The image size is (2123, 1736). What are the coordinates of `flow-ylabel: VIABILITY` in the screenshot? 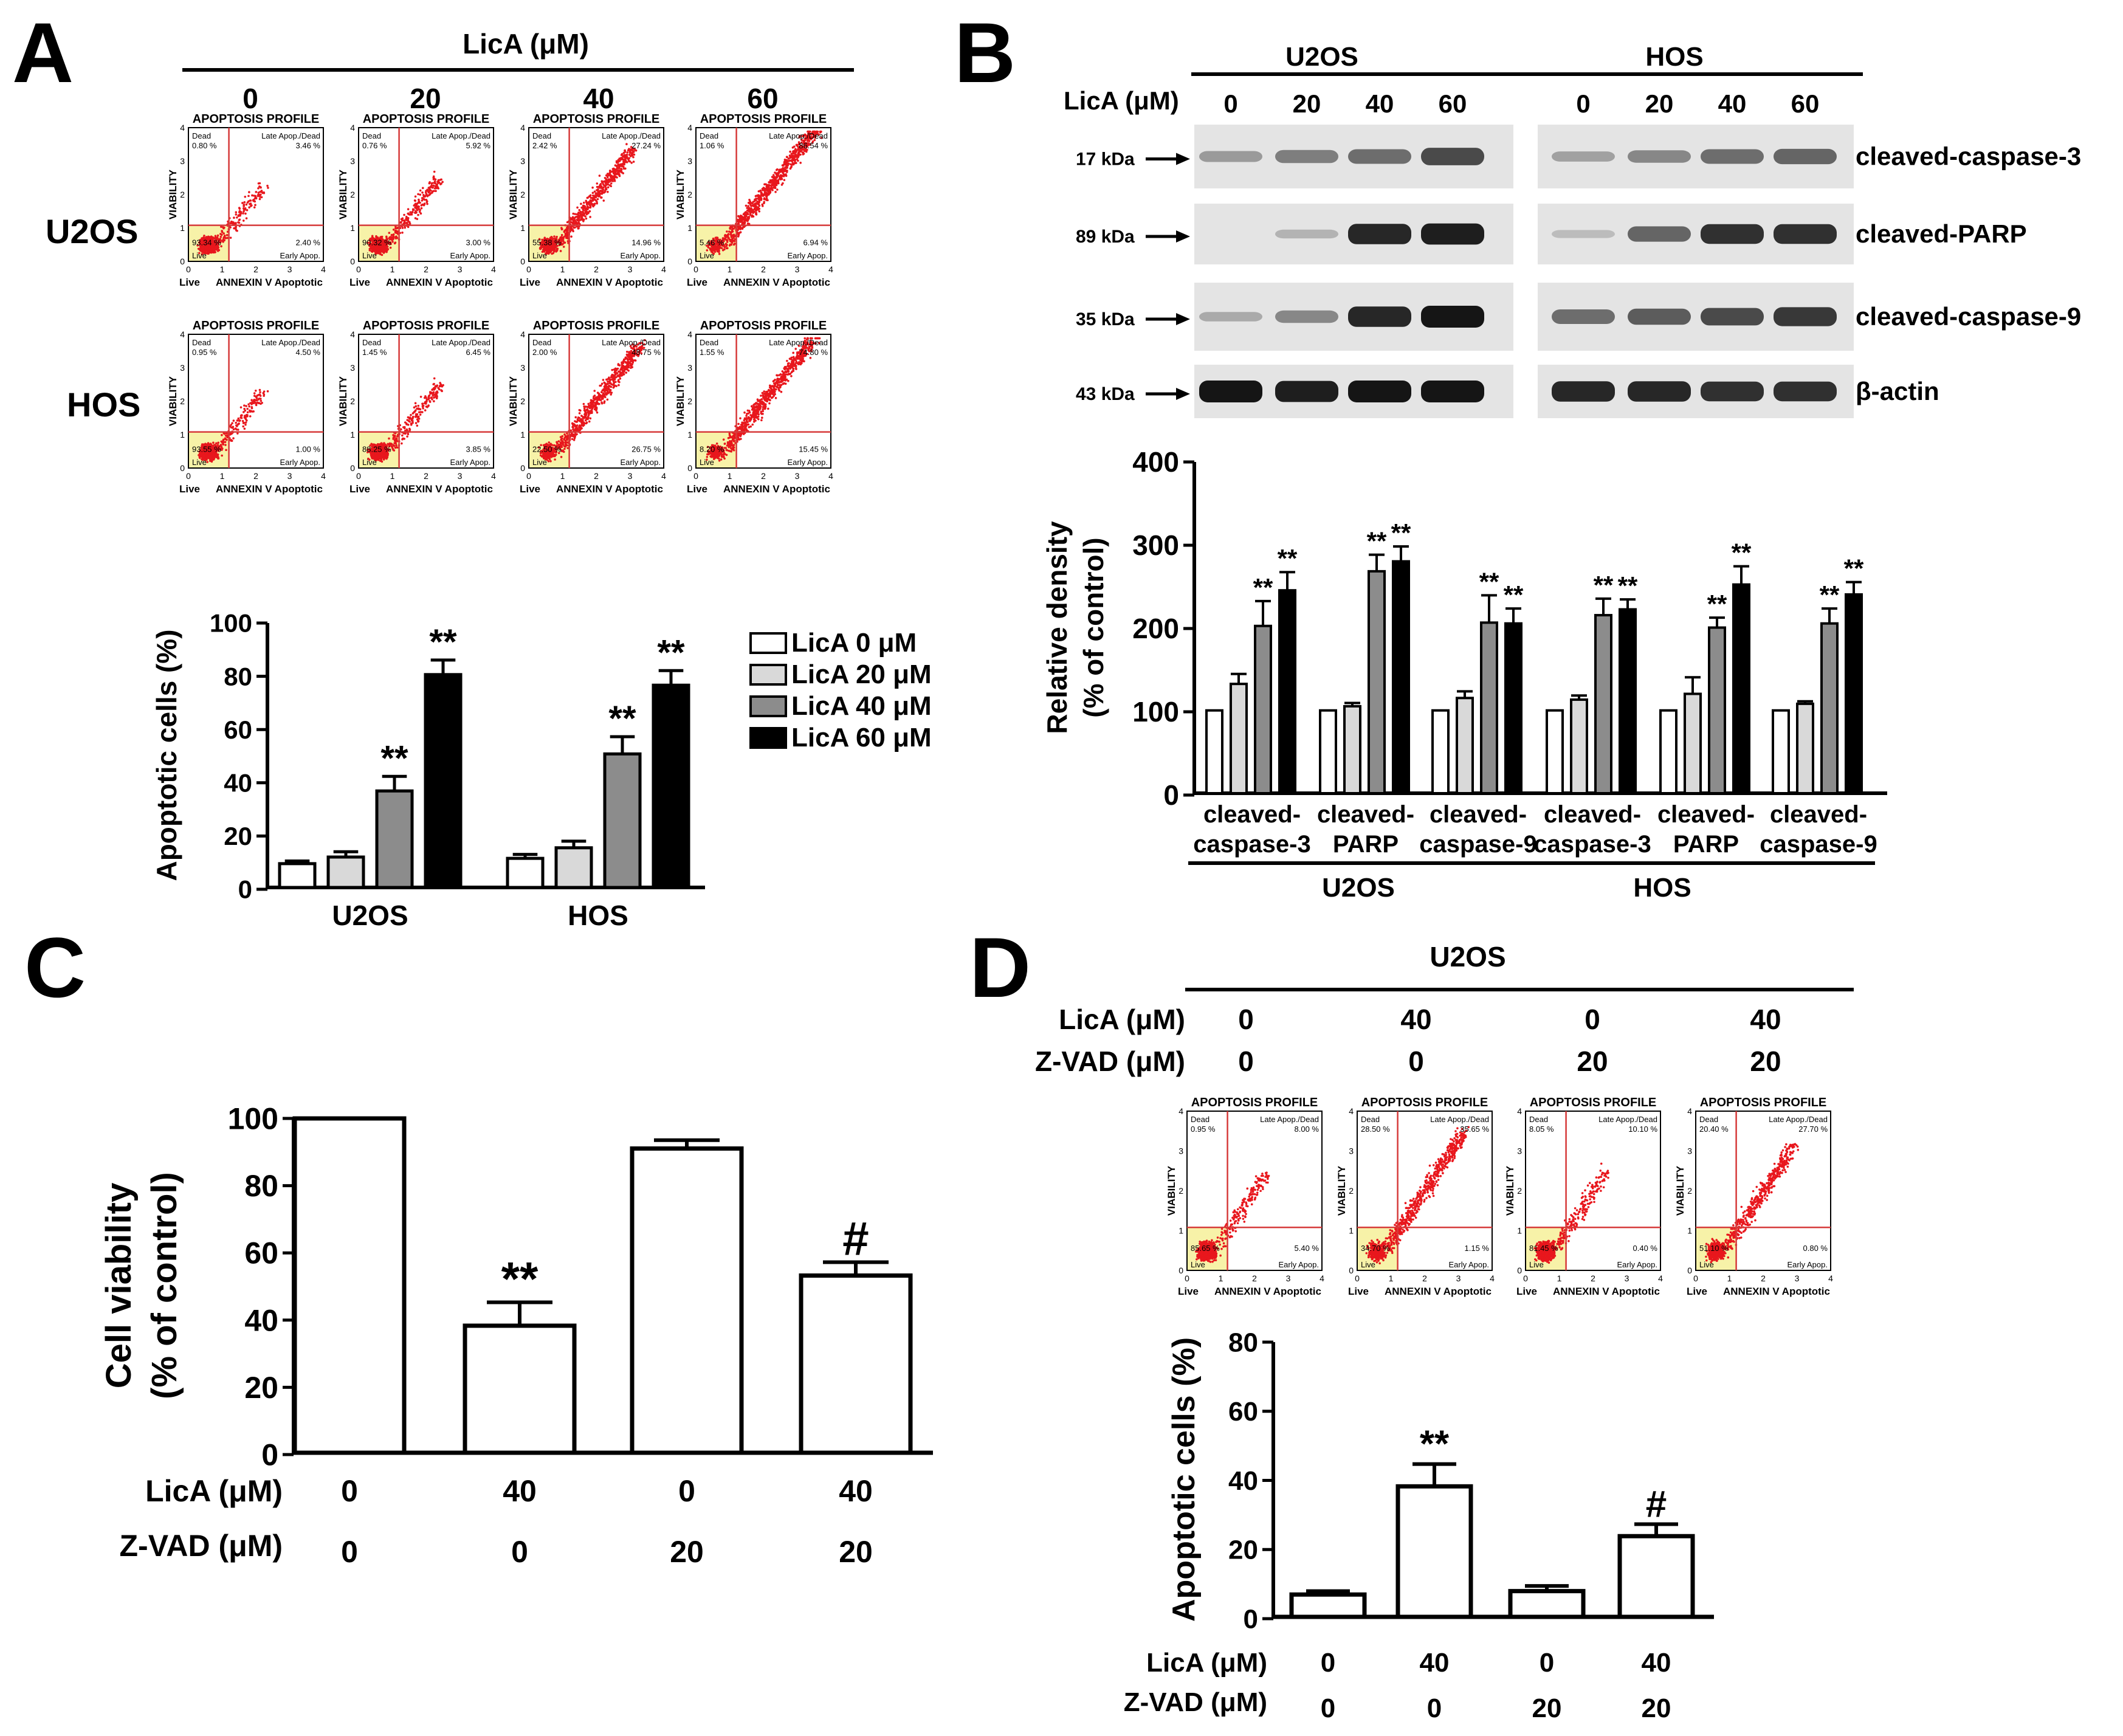 It's located at (173, 194).